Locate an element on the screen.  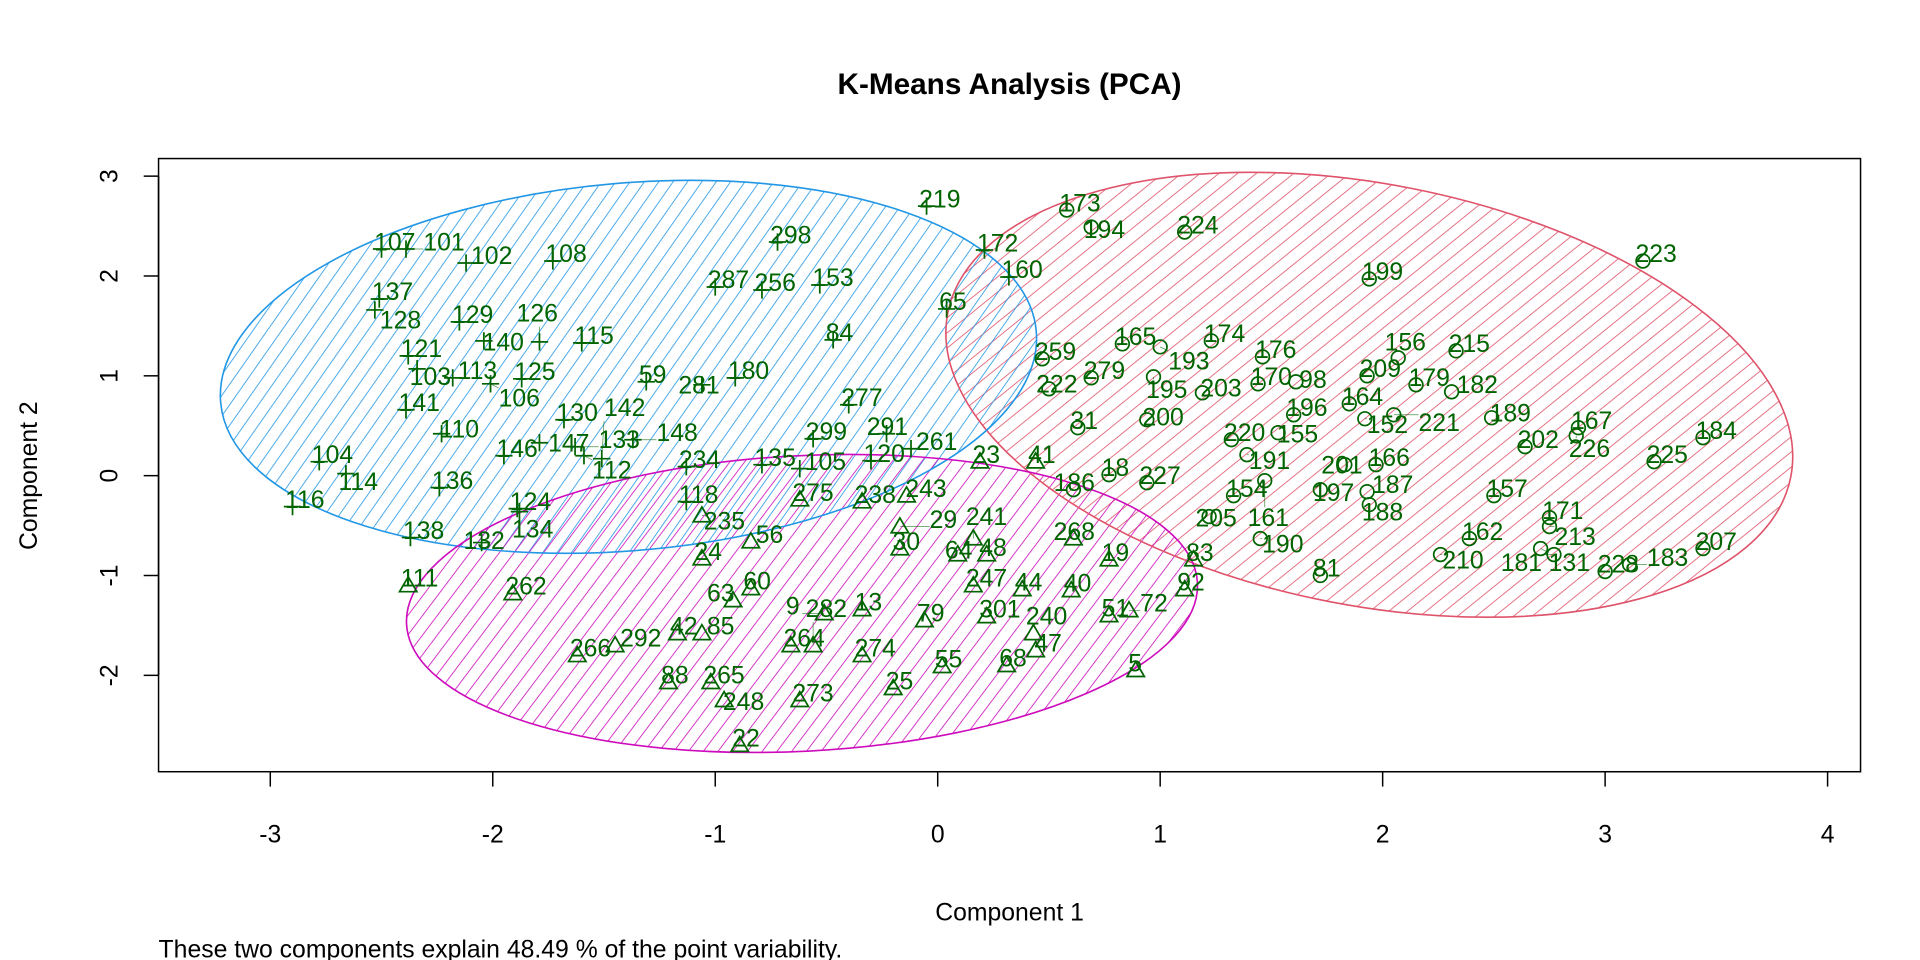
point-label: 193 is located at coordinates (1188, 362).